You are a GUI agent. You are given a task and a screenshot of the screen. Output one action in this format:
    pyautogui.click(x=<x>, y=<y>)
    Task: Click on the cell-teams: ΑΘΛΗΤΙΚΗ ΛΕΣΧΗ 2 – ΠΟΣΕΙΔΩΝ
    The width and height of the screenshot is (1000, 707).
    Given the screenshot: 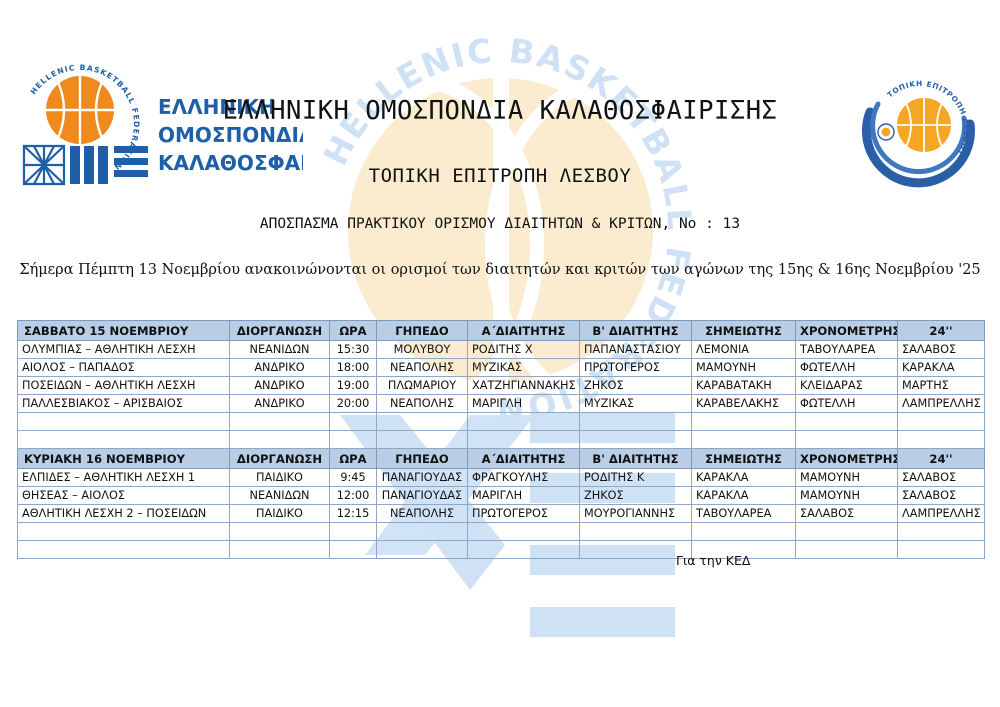 What is the action you would take?
    pyautogui.click(x=123, y=513)
    